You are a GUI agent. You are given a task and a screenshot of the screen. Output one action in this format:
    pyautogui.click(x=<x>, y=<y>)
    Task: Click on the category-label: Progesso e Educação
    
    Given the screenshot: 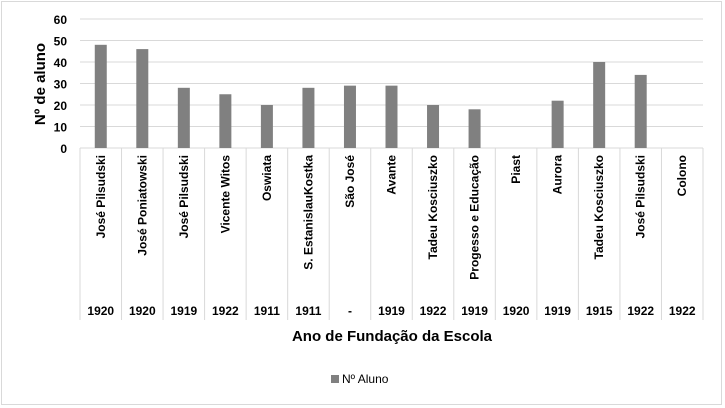 What is the action you would take?
    pyautogui.click(x=475, y=217)
    